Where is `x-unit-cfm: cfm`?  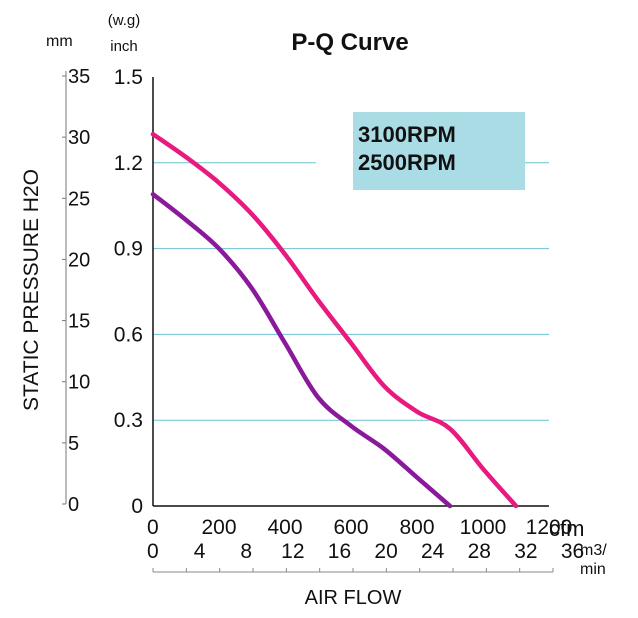
x-unit-cfm: cfm is located at coordinates (566, 528).